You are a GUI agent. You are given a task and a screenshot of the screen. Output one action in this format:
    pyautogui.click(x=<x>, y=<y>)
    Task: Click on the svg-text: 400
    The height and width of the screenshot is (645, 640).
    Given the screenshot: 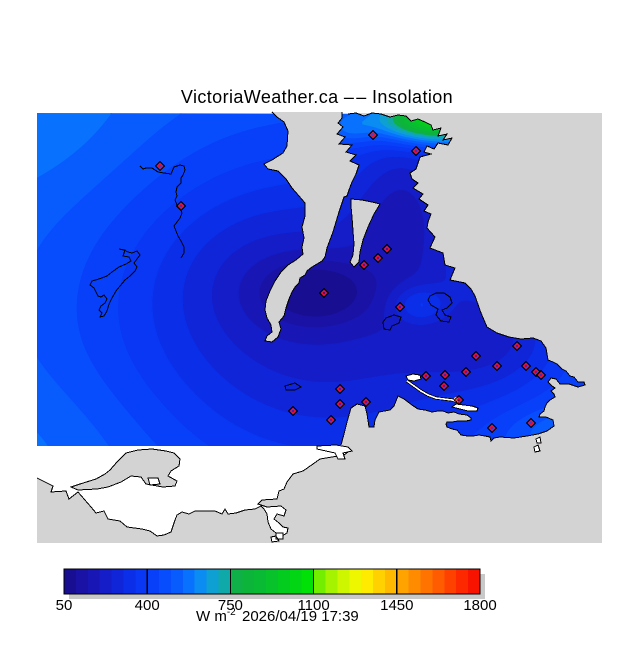 What is the action you would take?
    pyautogui.click(x=147, y=605)
    